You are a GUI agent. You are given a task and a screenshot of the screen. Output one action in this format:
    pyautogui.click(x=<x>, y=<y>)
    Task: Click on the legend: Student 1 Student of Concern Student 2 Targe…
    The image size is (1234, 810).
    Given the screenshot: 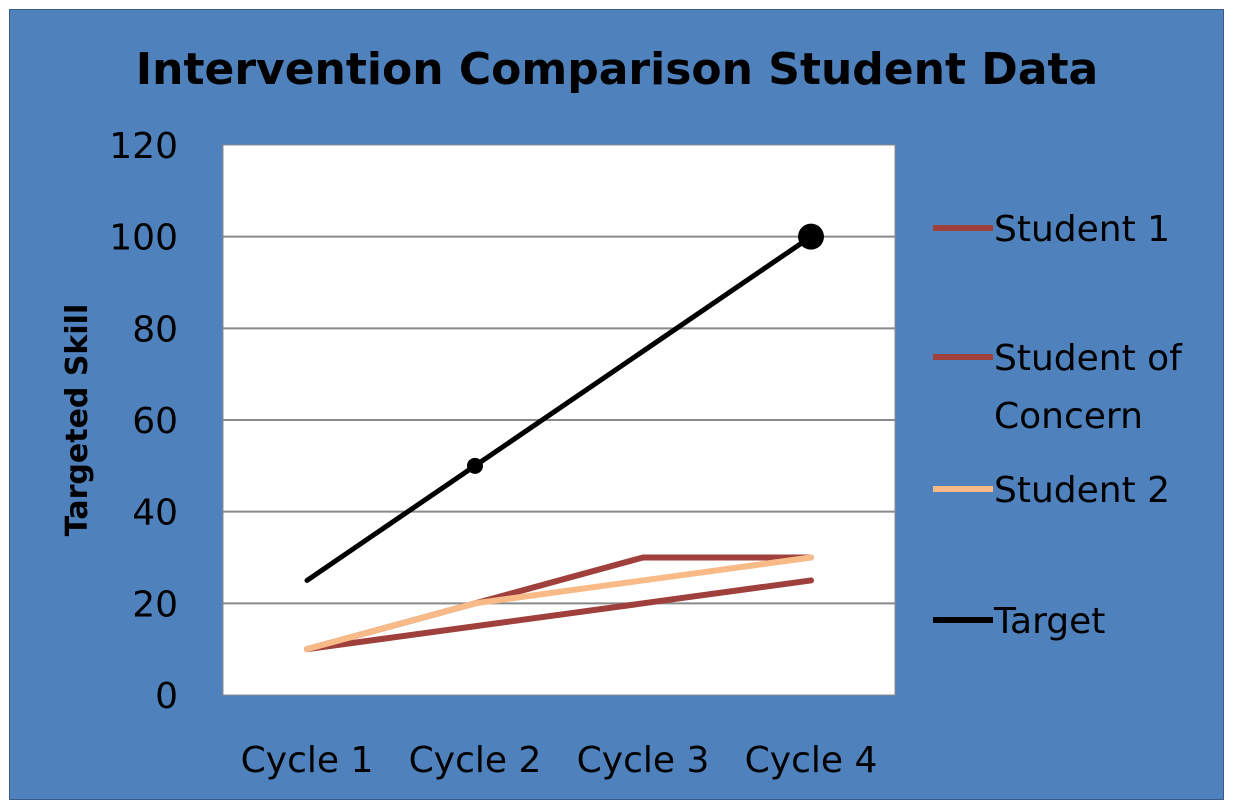 What is the action you would take?
    pyautogui.click(x=1058, y=425)
    